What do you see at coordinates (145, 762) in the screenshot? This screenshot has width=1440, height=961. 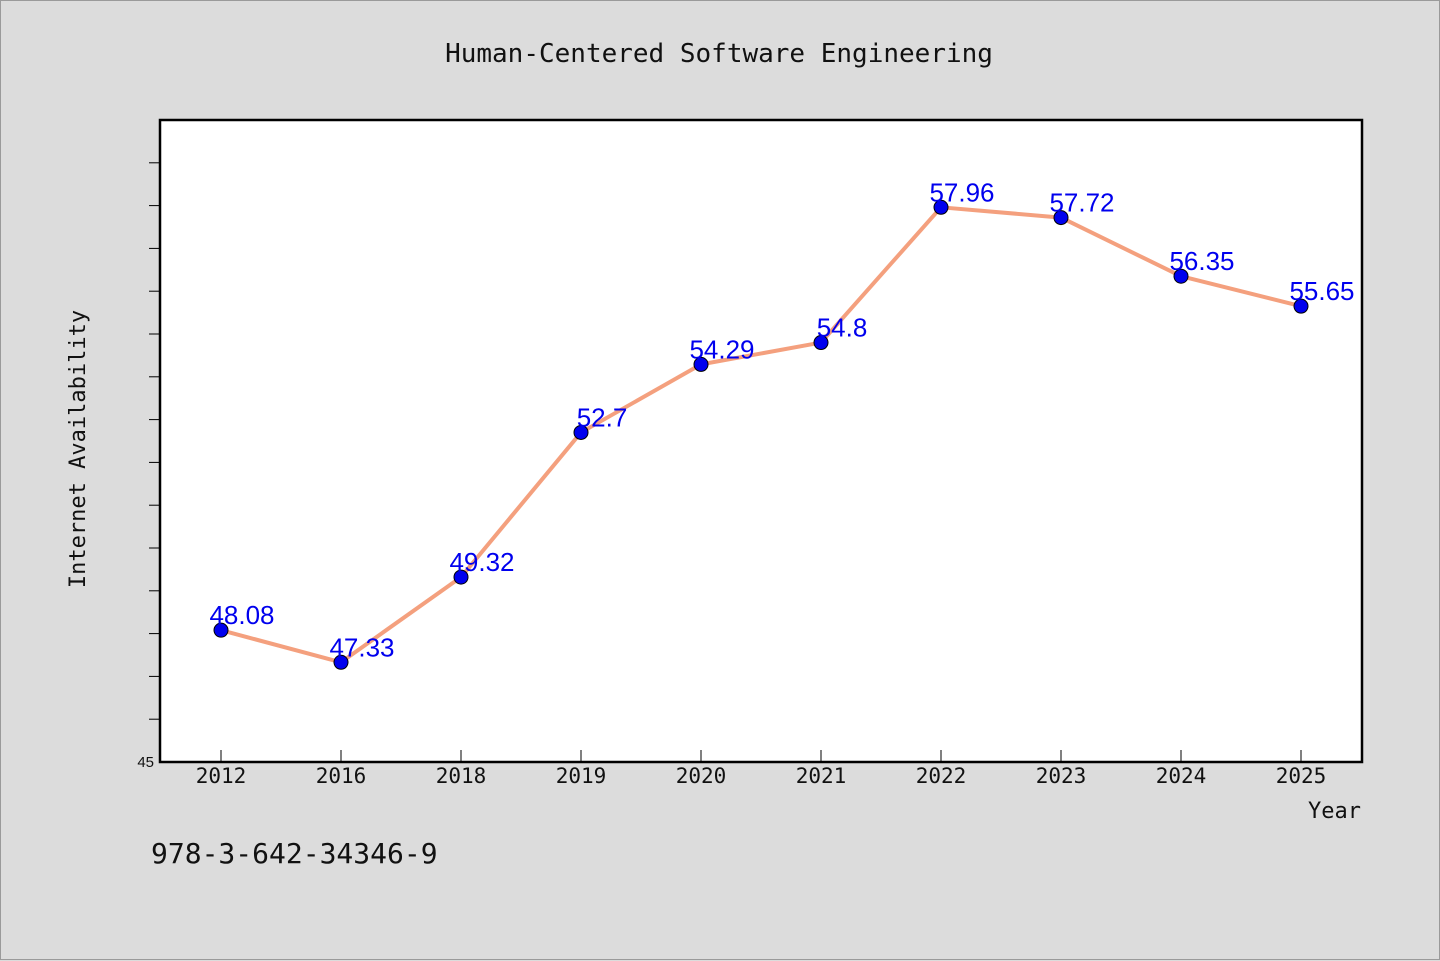 I see `y-axis-min-label: 45` at bounding box center [145, 762].